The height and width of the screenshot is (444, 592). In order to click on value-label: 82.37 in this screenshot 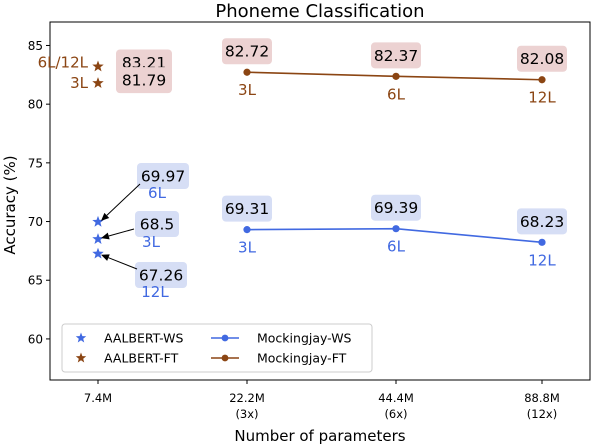, I will do `click(396, 56)`.